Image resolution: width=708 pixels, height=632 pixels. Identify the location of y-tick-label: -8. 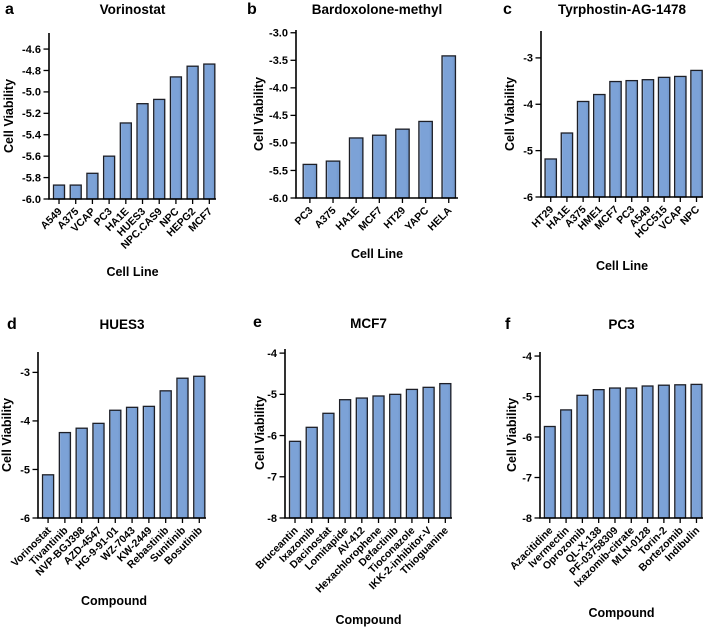
(272, 519).